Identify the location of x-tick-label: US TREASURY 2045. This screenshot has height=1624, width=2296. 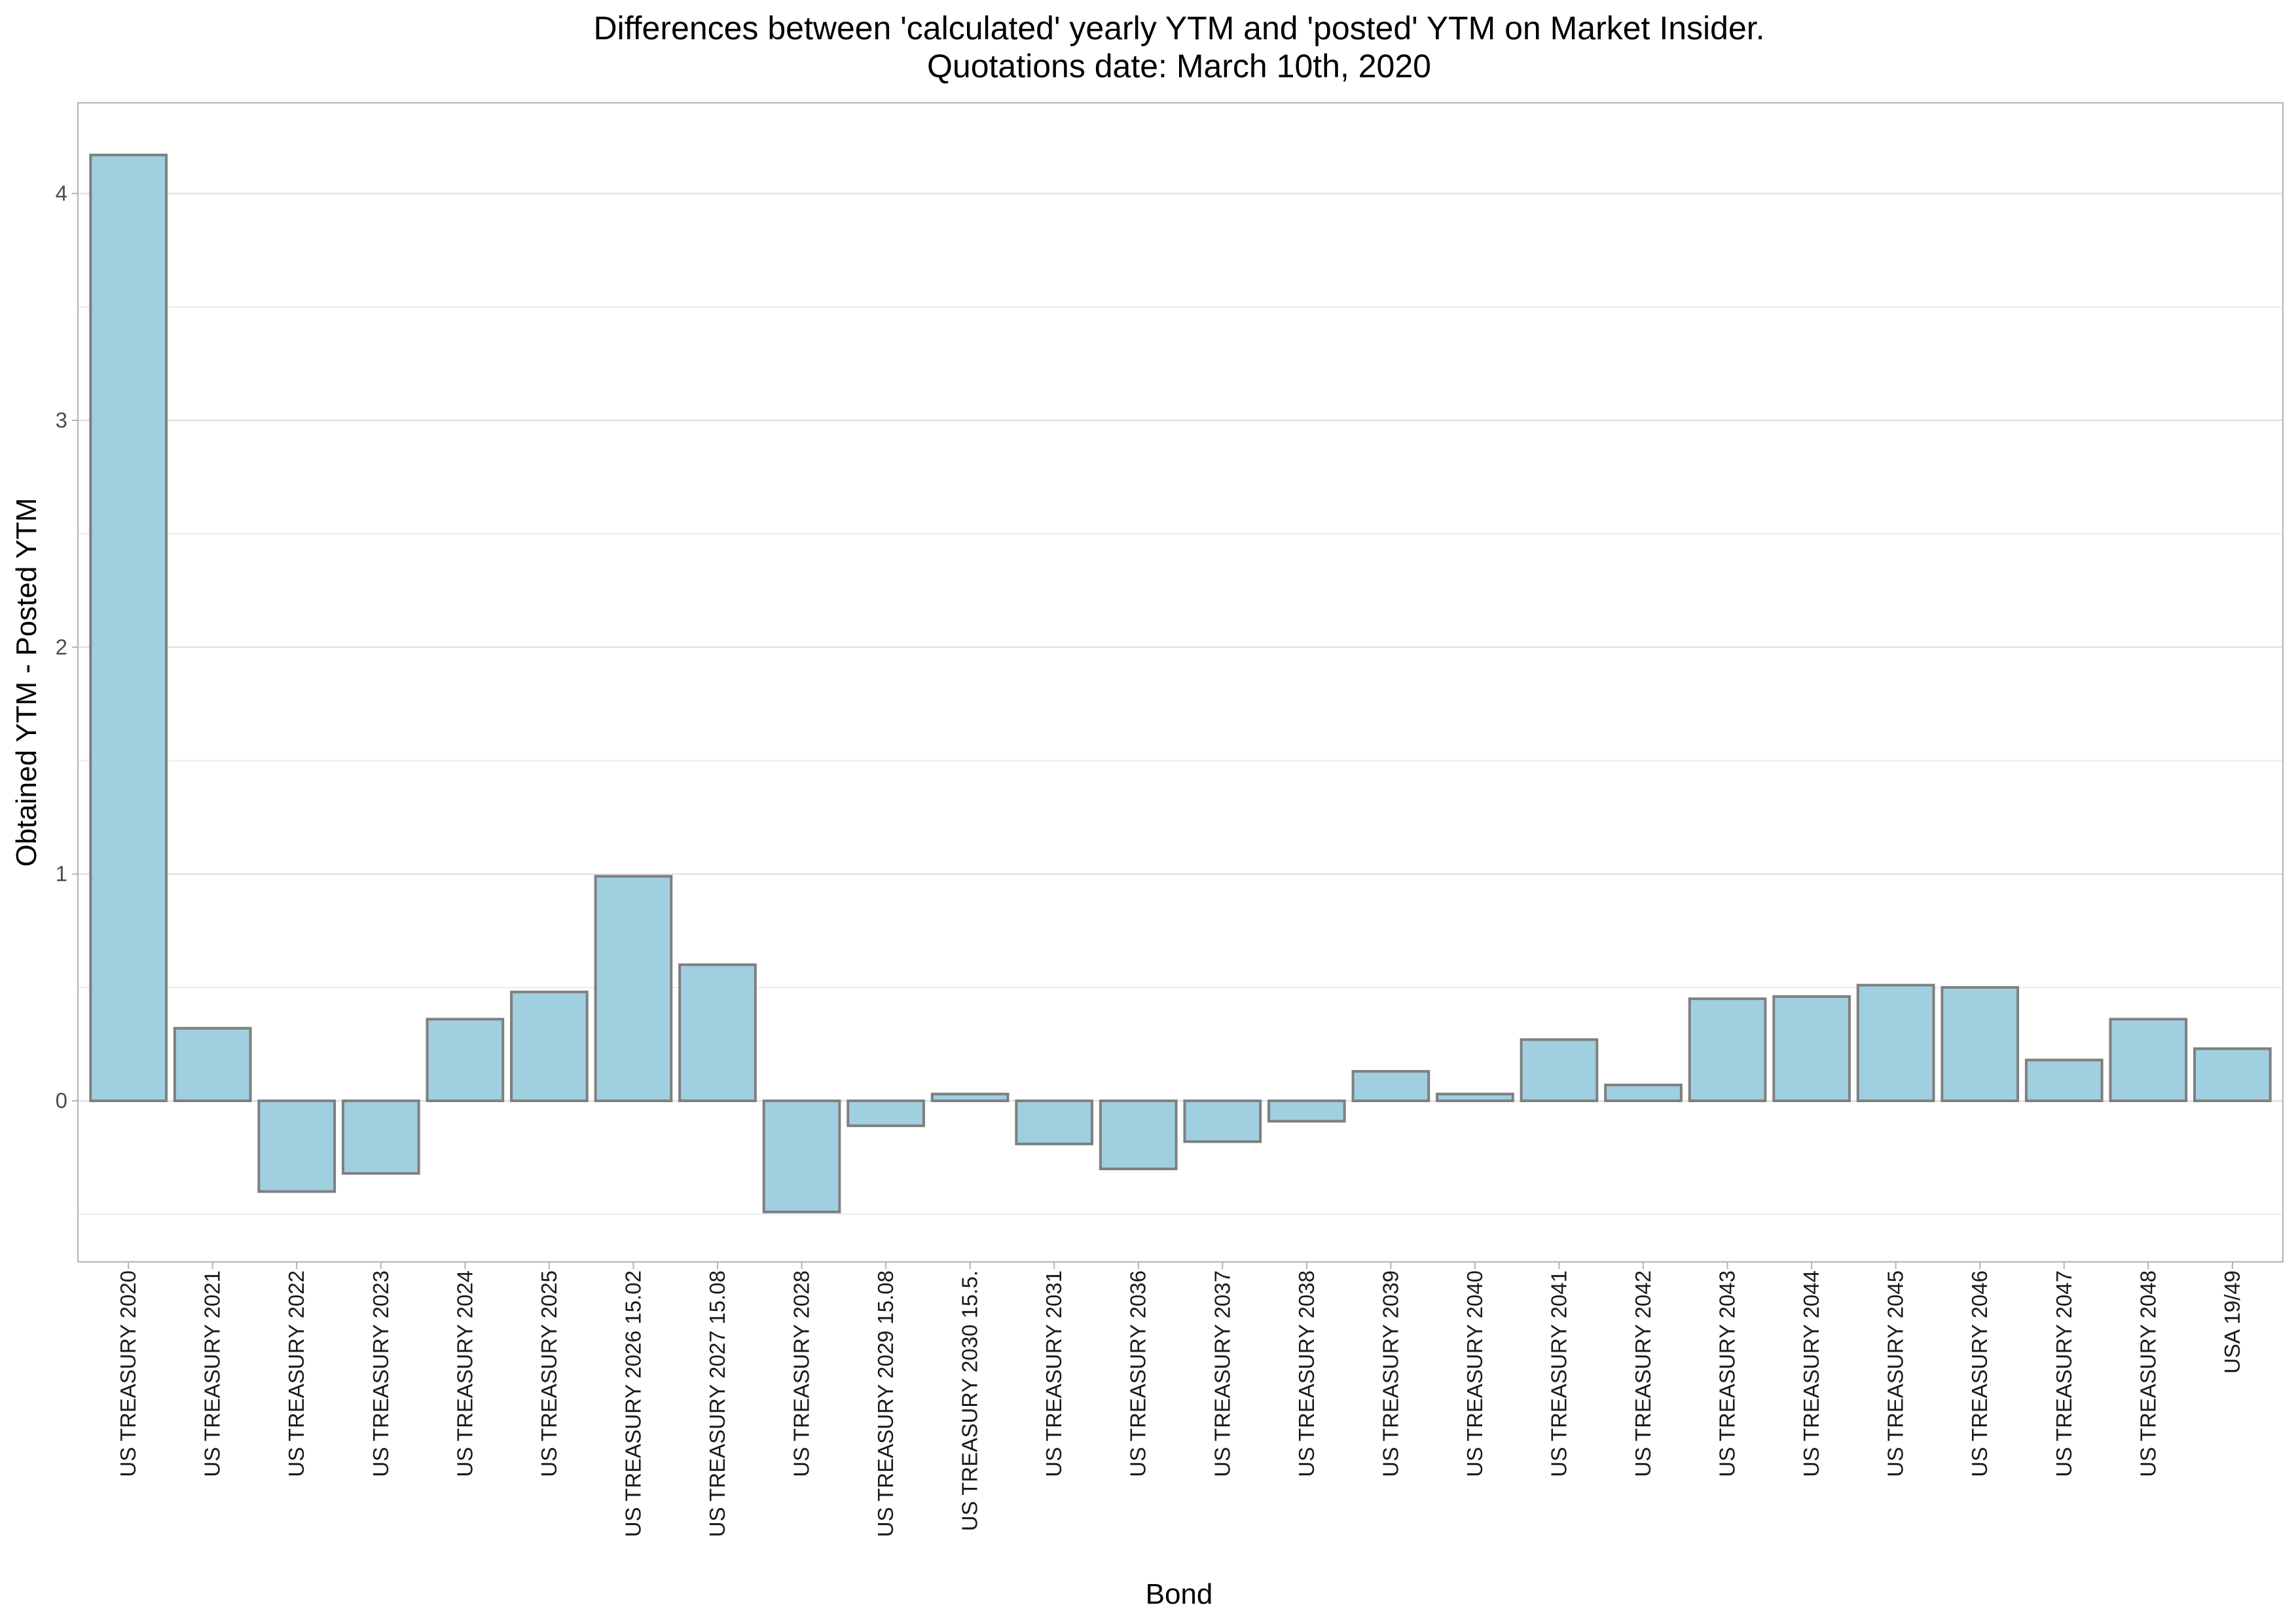
(1896, 1373).